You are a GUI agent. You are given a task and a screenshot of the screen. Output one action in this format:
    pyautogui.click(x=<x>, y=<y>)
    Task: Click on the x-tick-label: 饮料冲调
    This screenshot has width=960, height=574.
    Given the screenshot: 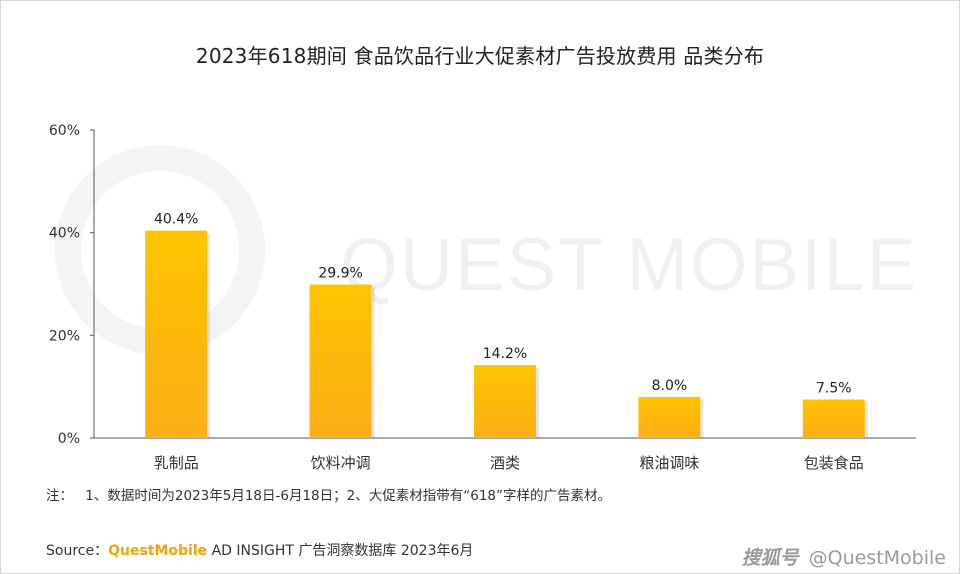 What is the action you would take?
    pyautogui.click(x=341, y=463)
    